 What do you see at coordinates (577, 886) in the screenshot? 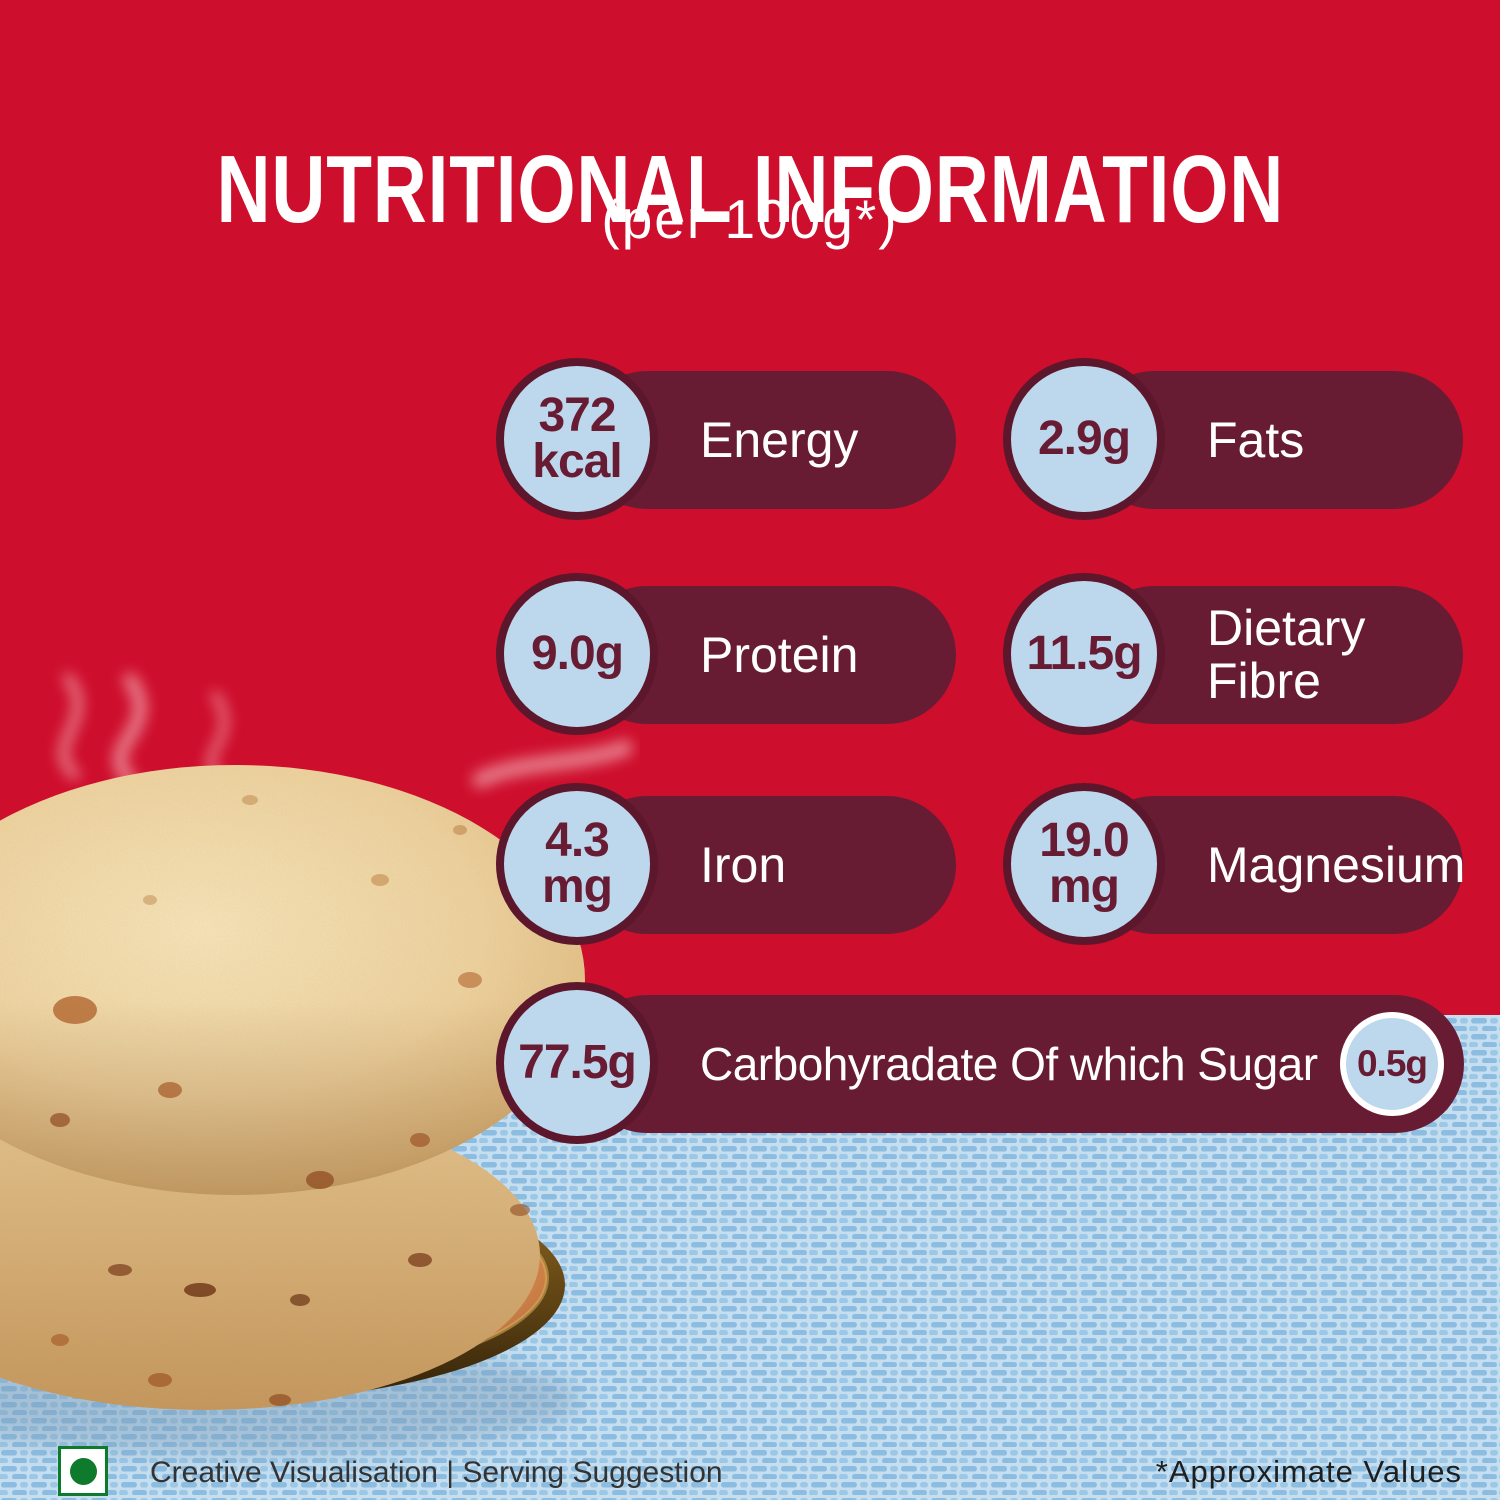
I see `iron-unit: mg` at bounding box center [577, 886].